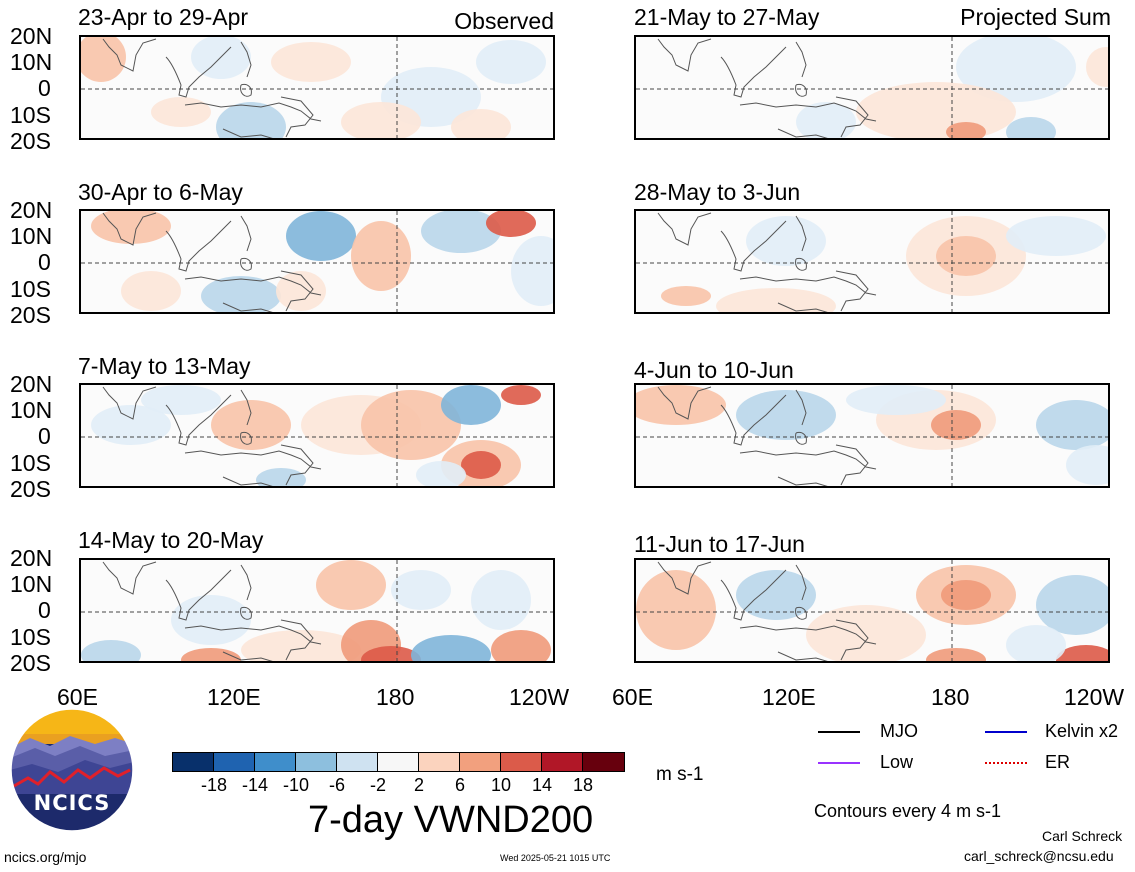 The image size is (1135, 872). What do you see at coordinates (632, 697) in the screenshot?
I see `x-tick: 60E` at bounding box center [632, 697].